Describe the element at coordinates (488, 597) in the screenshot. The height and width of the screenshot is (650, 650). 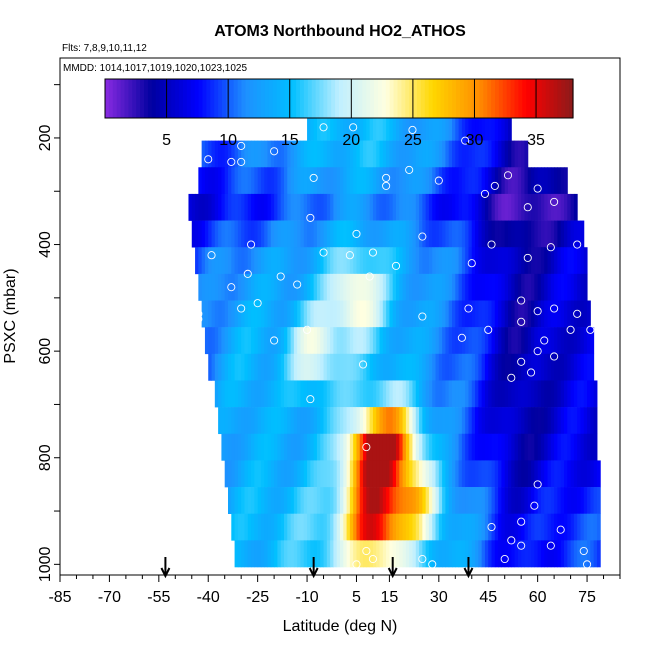
I see `x-tick-label: 45` at that location.